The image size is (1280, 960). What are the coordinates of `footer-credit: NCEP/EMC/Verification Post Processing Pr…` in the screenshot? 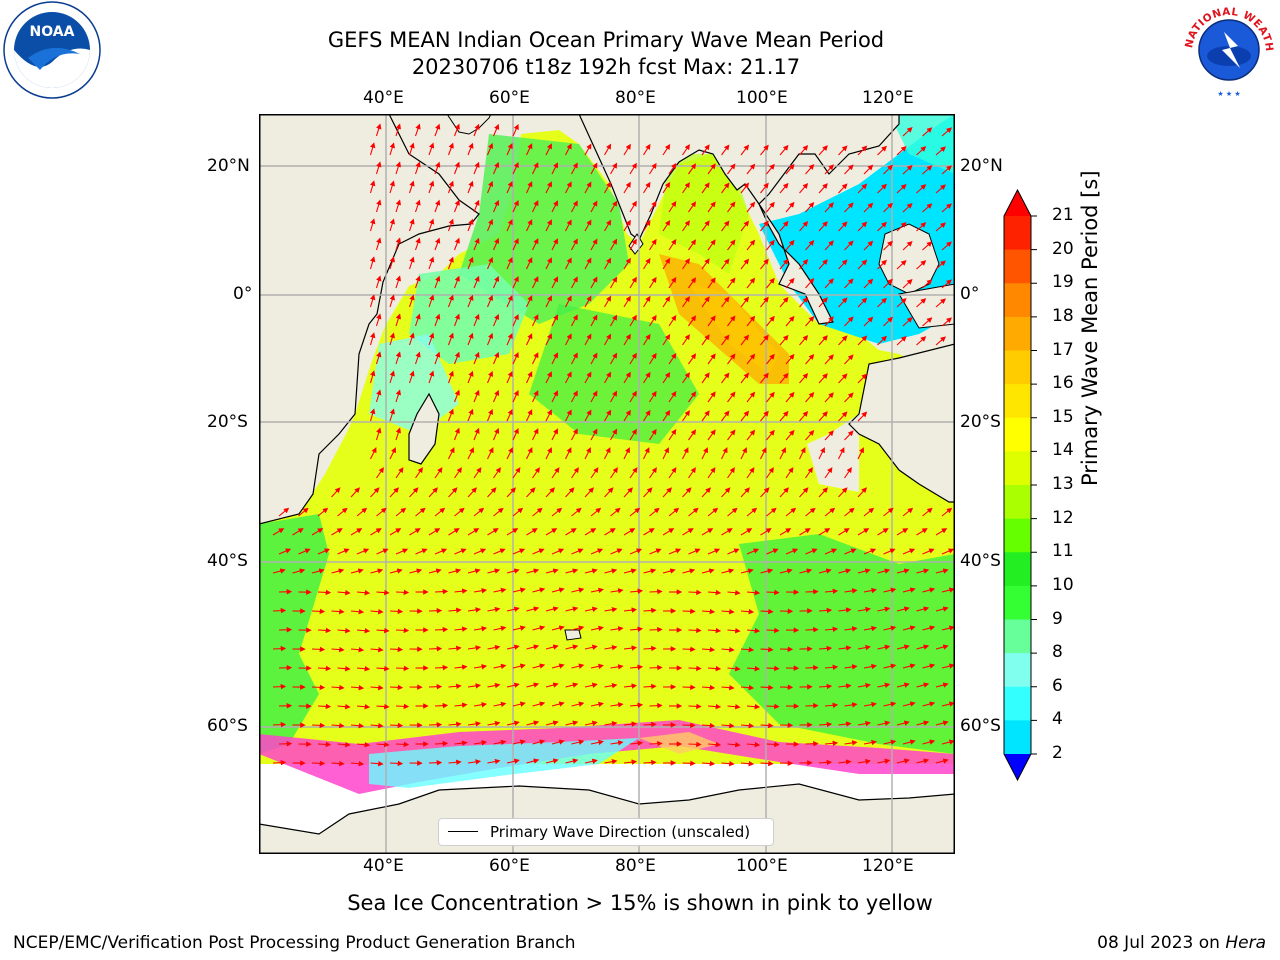 It's located at (294, 943).